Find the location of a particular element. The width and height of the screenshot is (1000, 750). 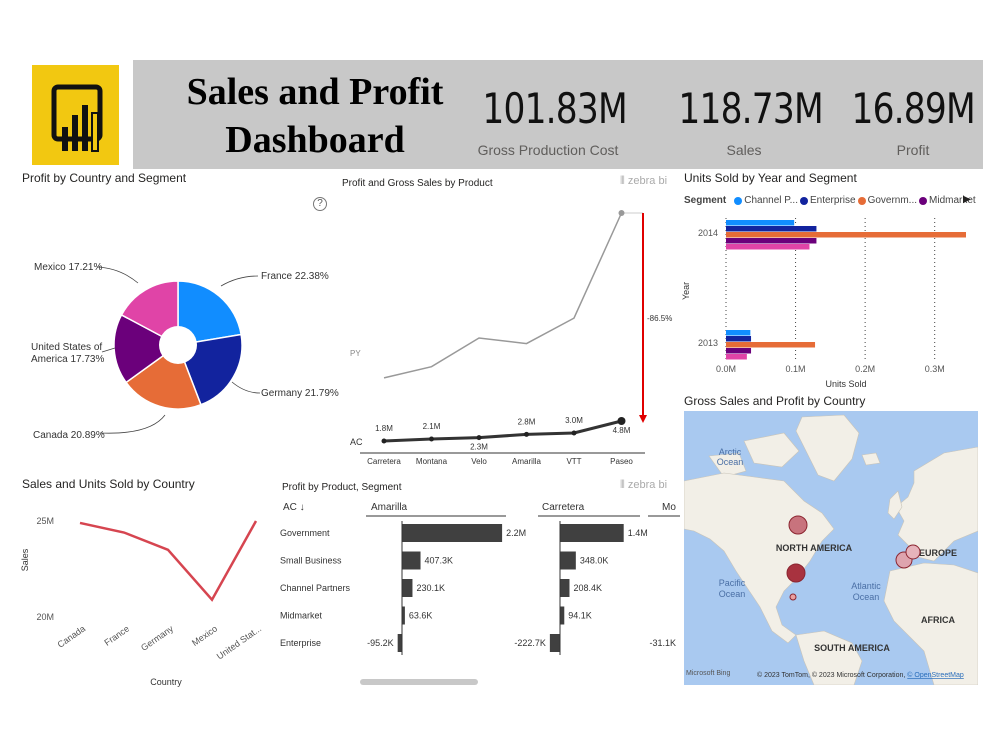

col-header-amarilla: Amarilla is located at coordinates (389, 507).